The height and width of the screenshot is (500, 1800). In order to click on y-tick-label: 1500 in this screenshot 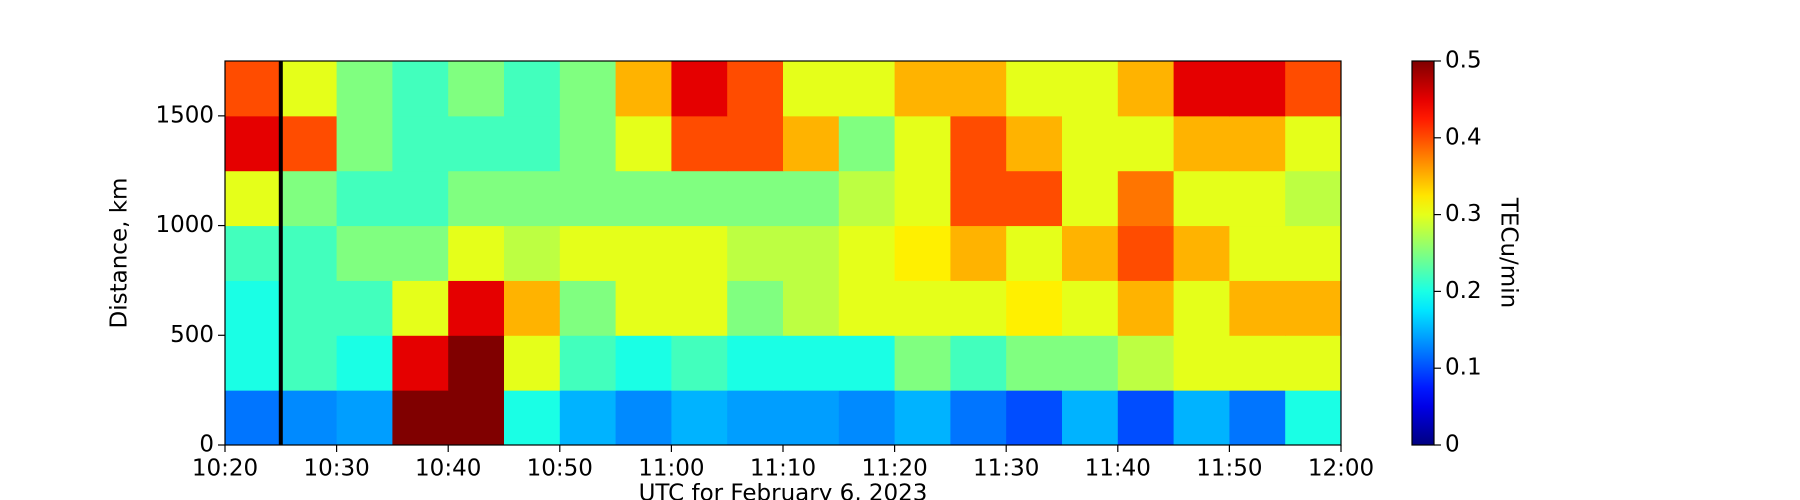, I will do `click(184, 115)`.